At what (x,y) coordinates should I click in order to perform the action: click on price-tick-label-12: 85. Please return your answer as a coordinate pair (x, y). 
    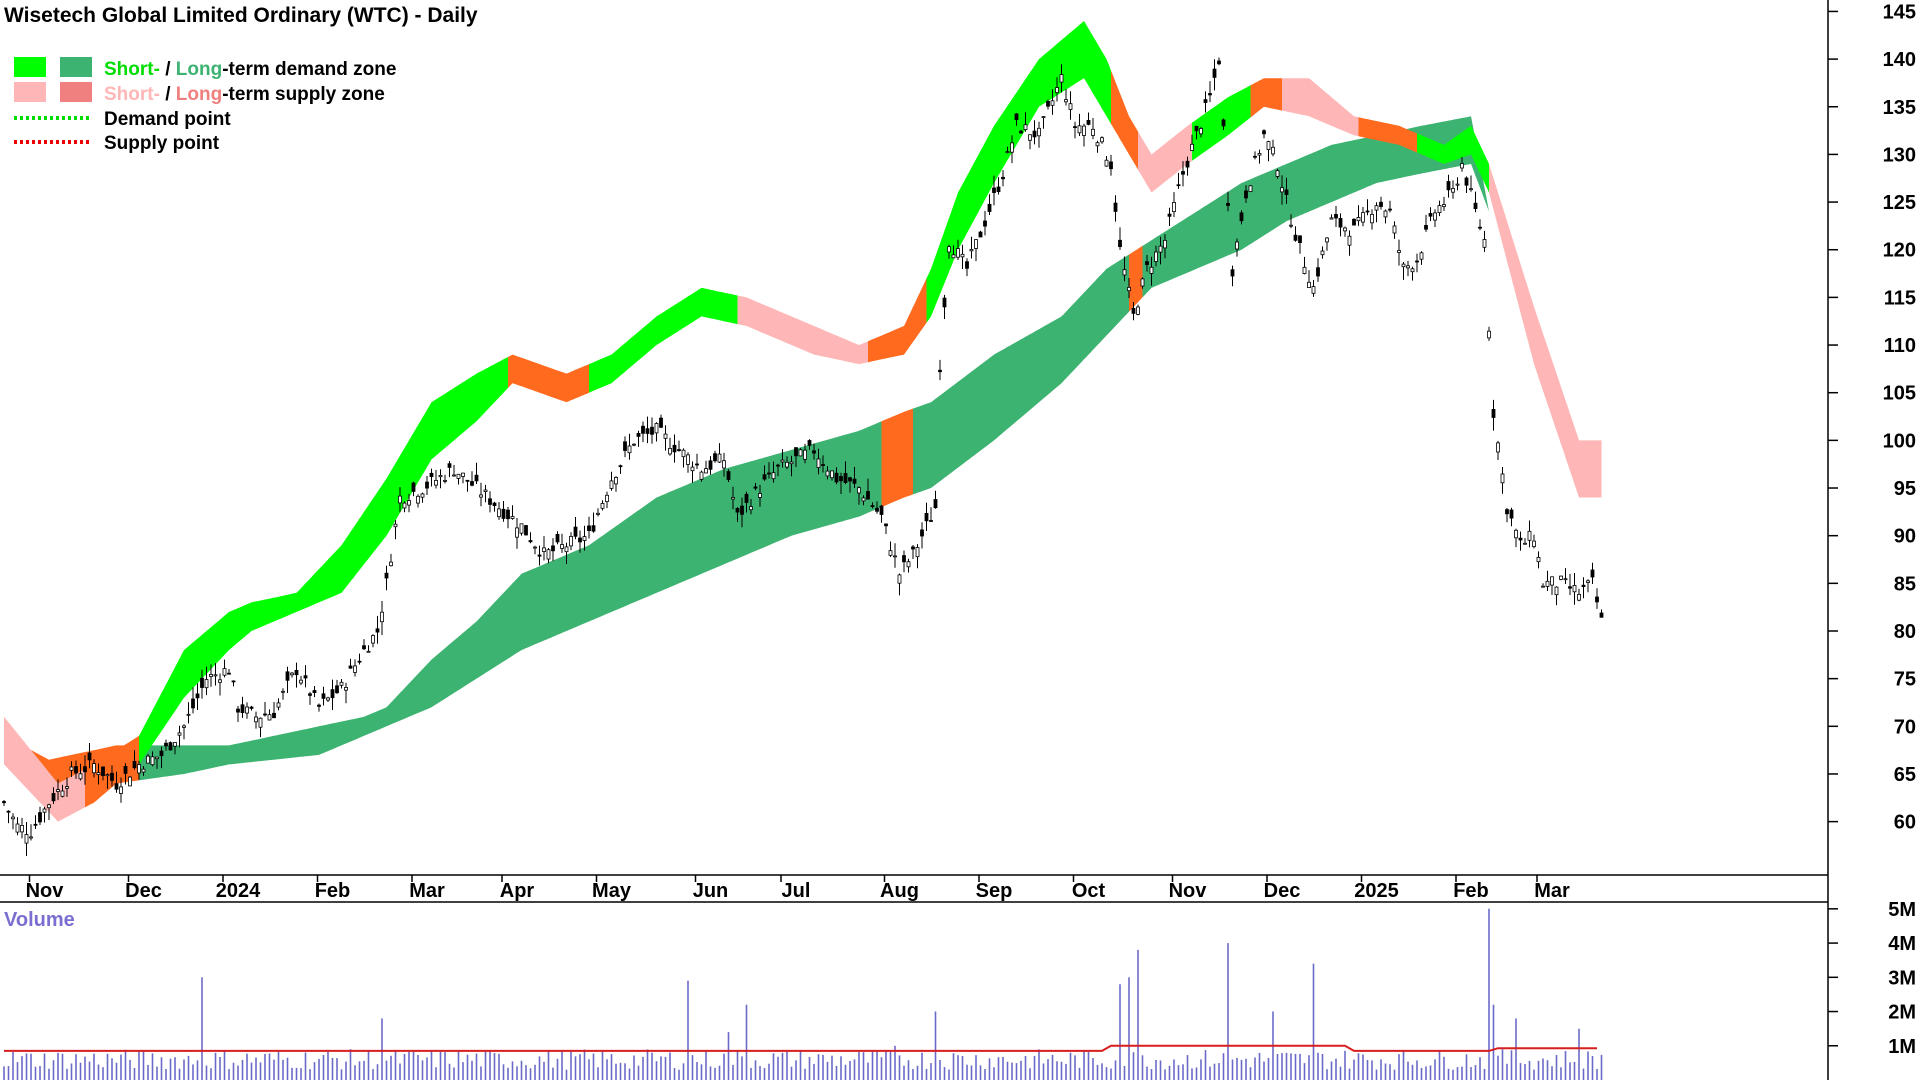
    Looking at the image, I should click on (1905, 584).